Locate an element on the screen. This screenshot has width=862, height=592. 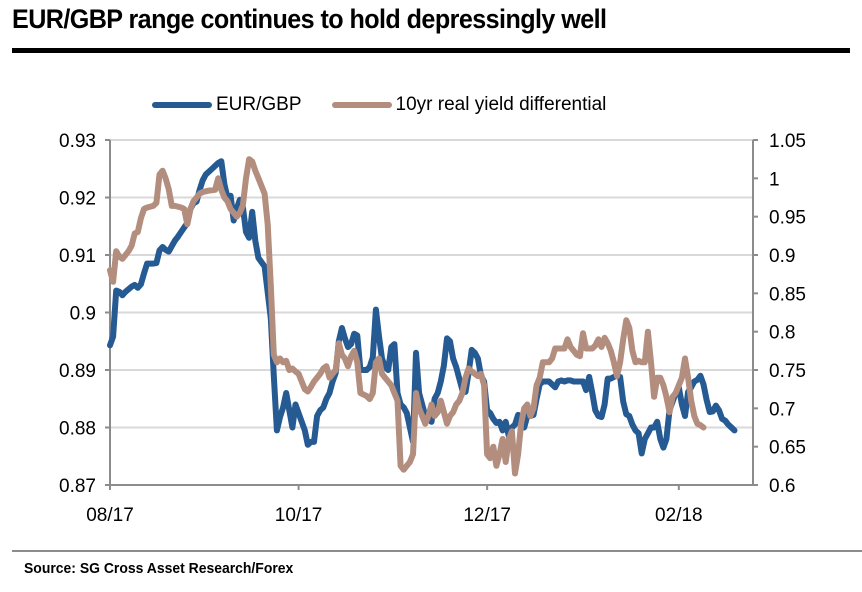
left-axis-tick-label: 0.9 is located at coordinates (83, 314).